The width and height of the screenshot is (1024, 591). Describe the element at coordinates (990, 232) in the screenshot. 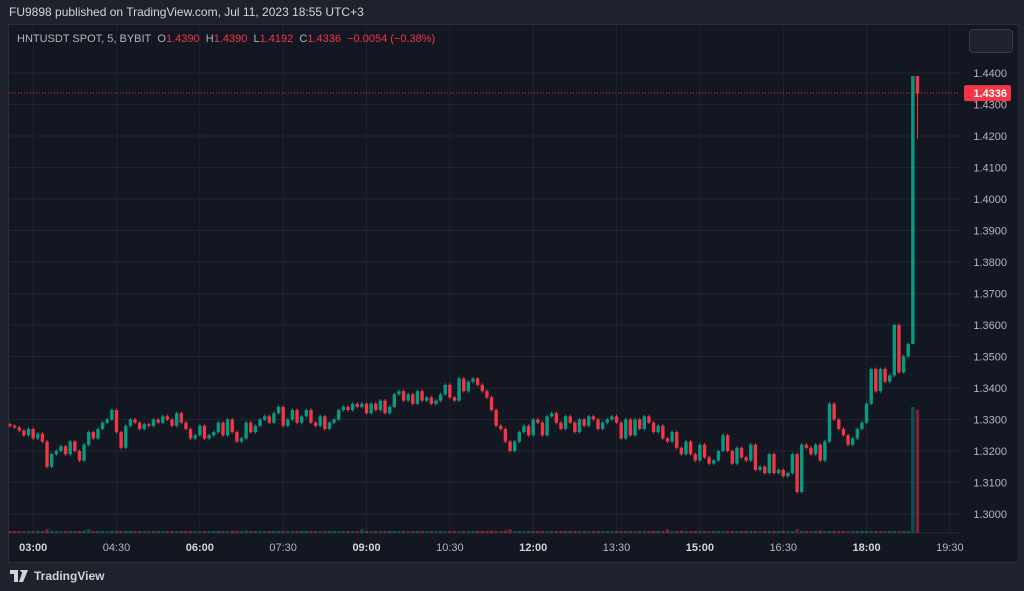

I see `y-tick-label: 1.3900` at that location.